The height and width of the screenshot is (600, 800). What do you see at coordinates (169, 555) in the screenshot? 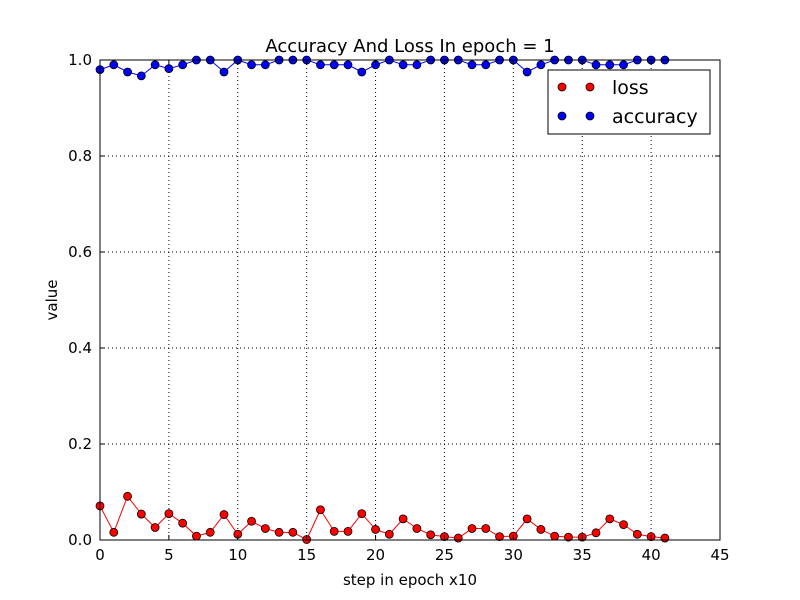
I see `x-tick-label: 5` at bounding box center [169, 555].